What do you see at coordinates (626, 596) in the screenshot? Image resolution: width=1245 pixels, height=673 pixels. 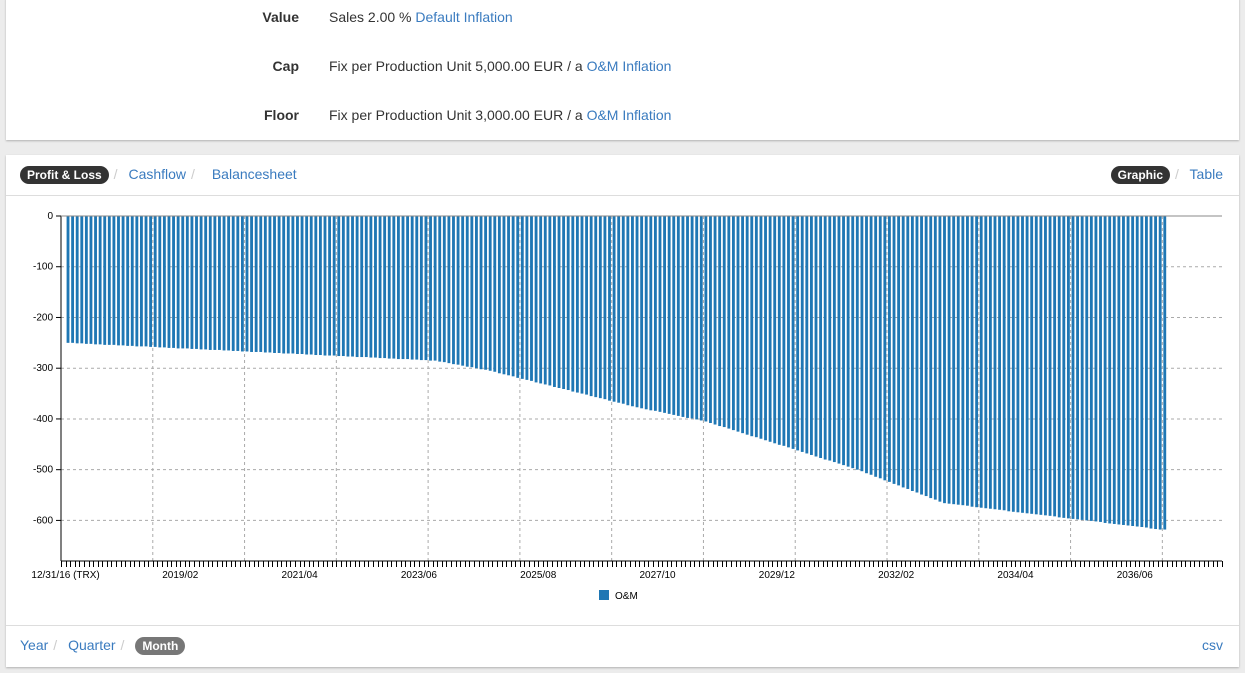 I see `legend-label: O&M` at bounding box center [626, 596].